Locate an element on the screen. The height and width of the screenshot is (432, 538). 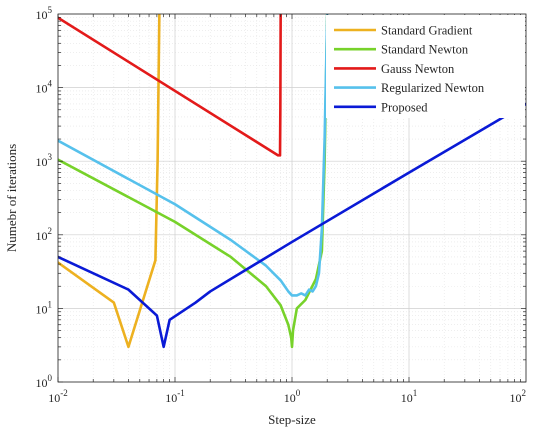
series-line-standard-gradient is located at coordinates (109, 181).